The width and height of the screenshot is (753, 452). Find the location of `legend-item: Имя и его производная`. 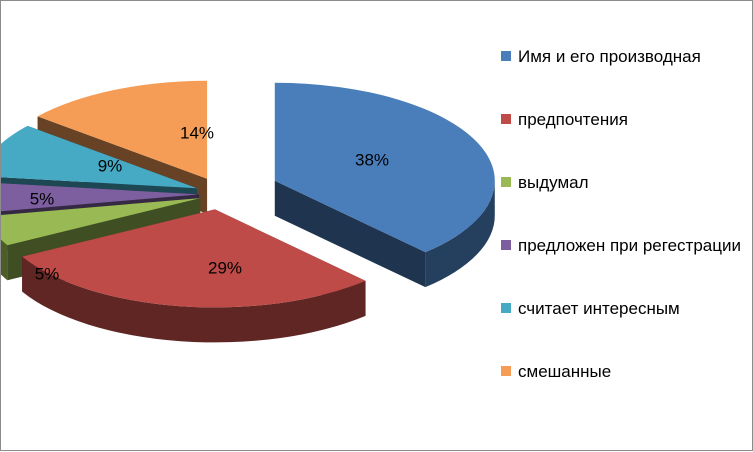

legend-item: Имя и его производная is located at coordinates (622, 57).